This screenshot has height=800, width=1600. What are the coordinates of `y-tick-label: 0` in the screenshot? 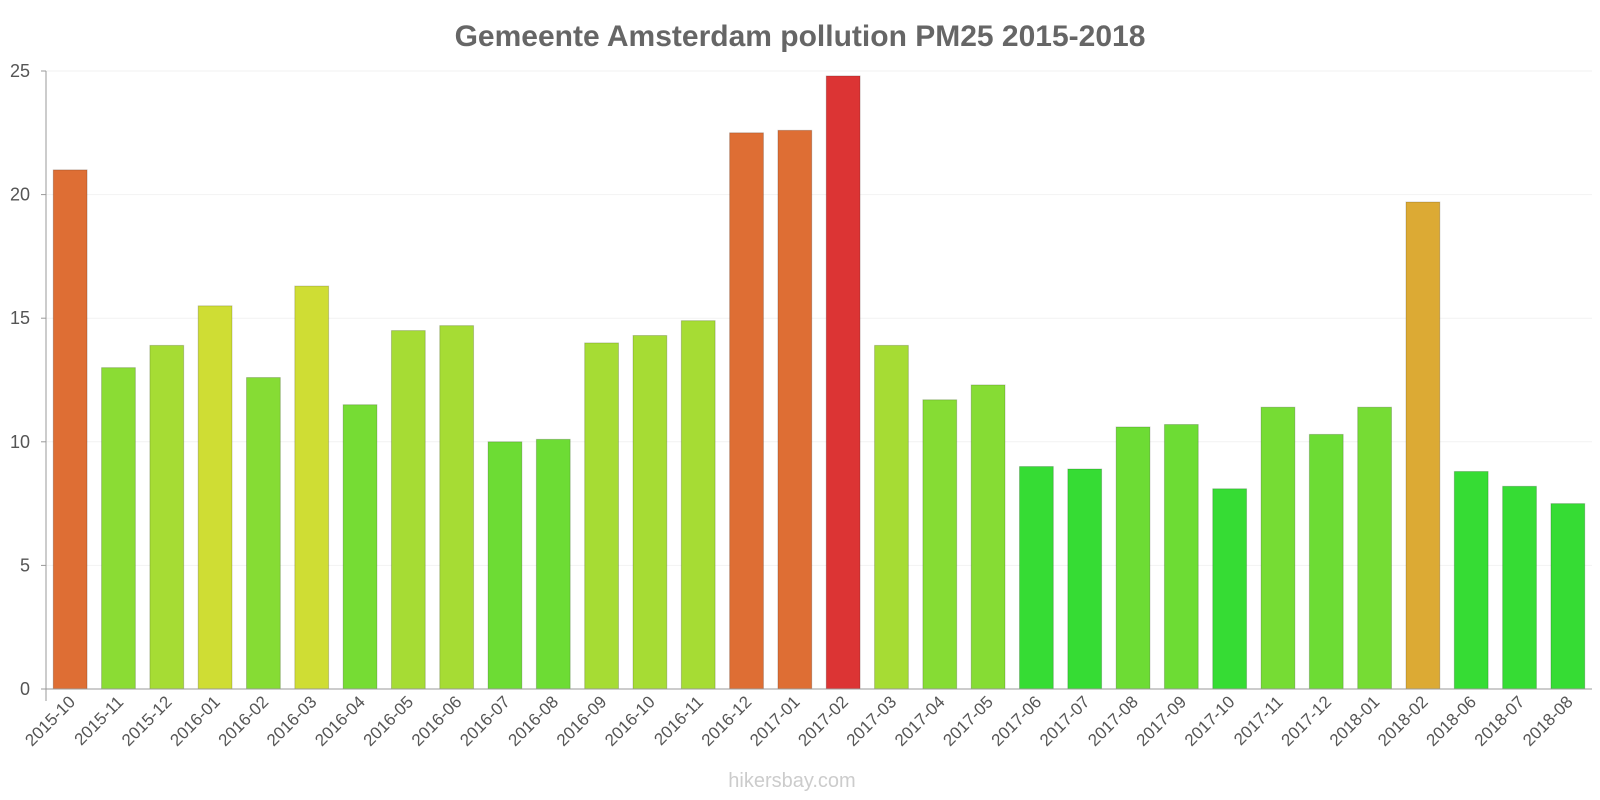 It's located at (25, 689).